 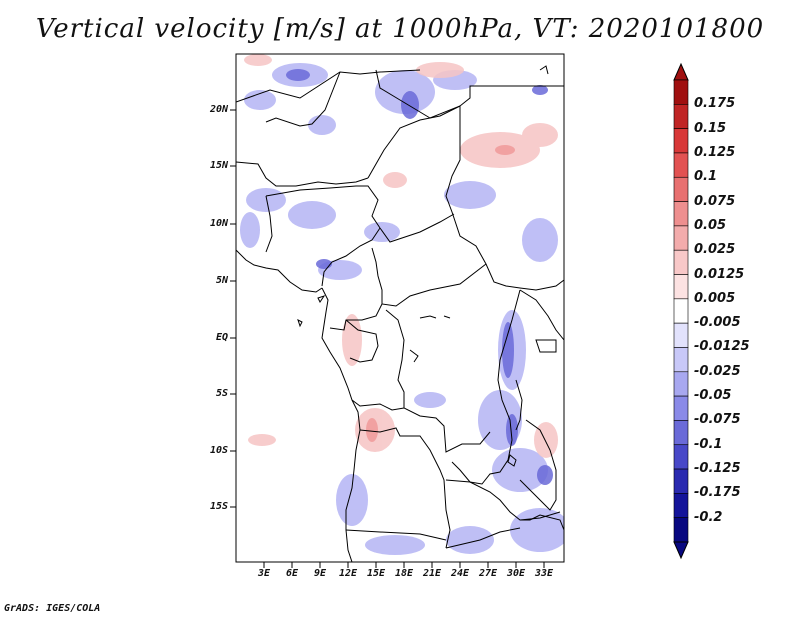 What do you see at coordinates (516, 573) in the screenshot?
I see `lon-label: 30E` at bounding box center [516, 573].